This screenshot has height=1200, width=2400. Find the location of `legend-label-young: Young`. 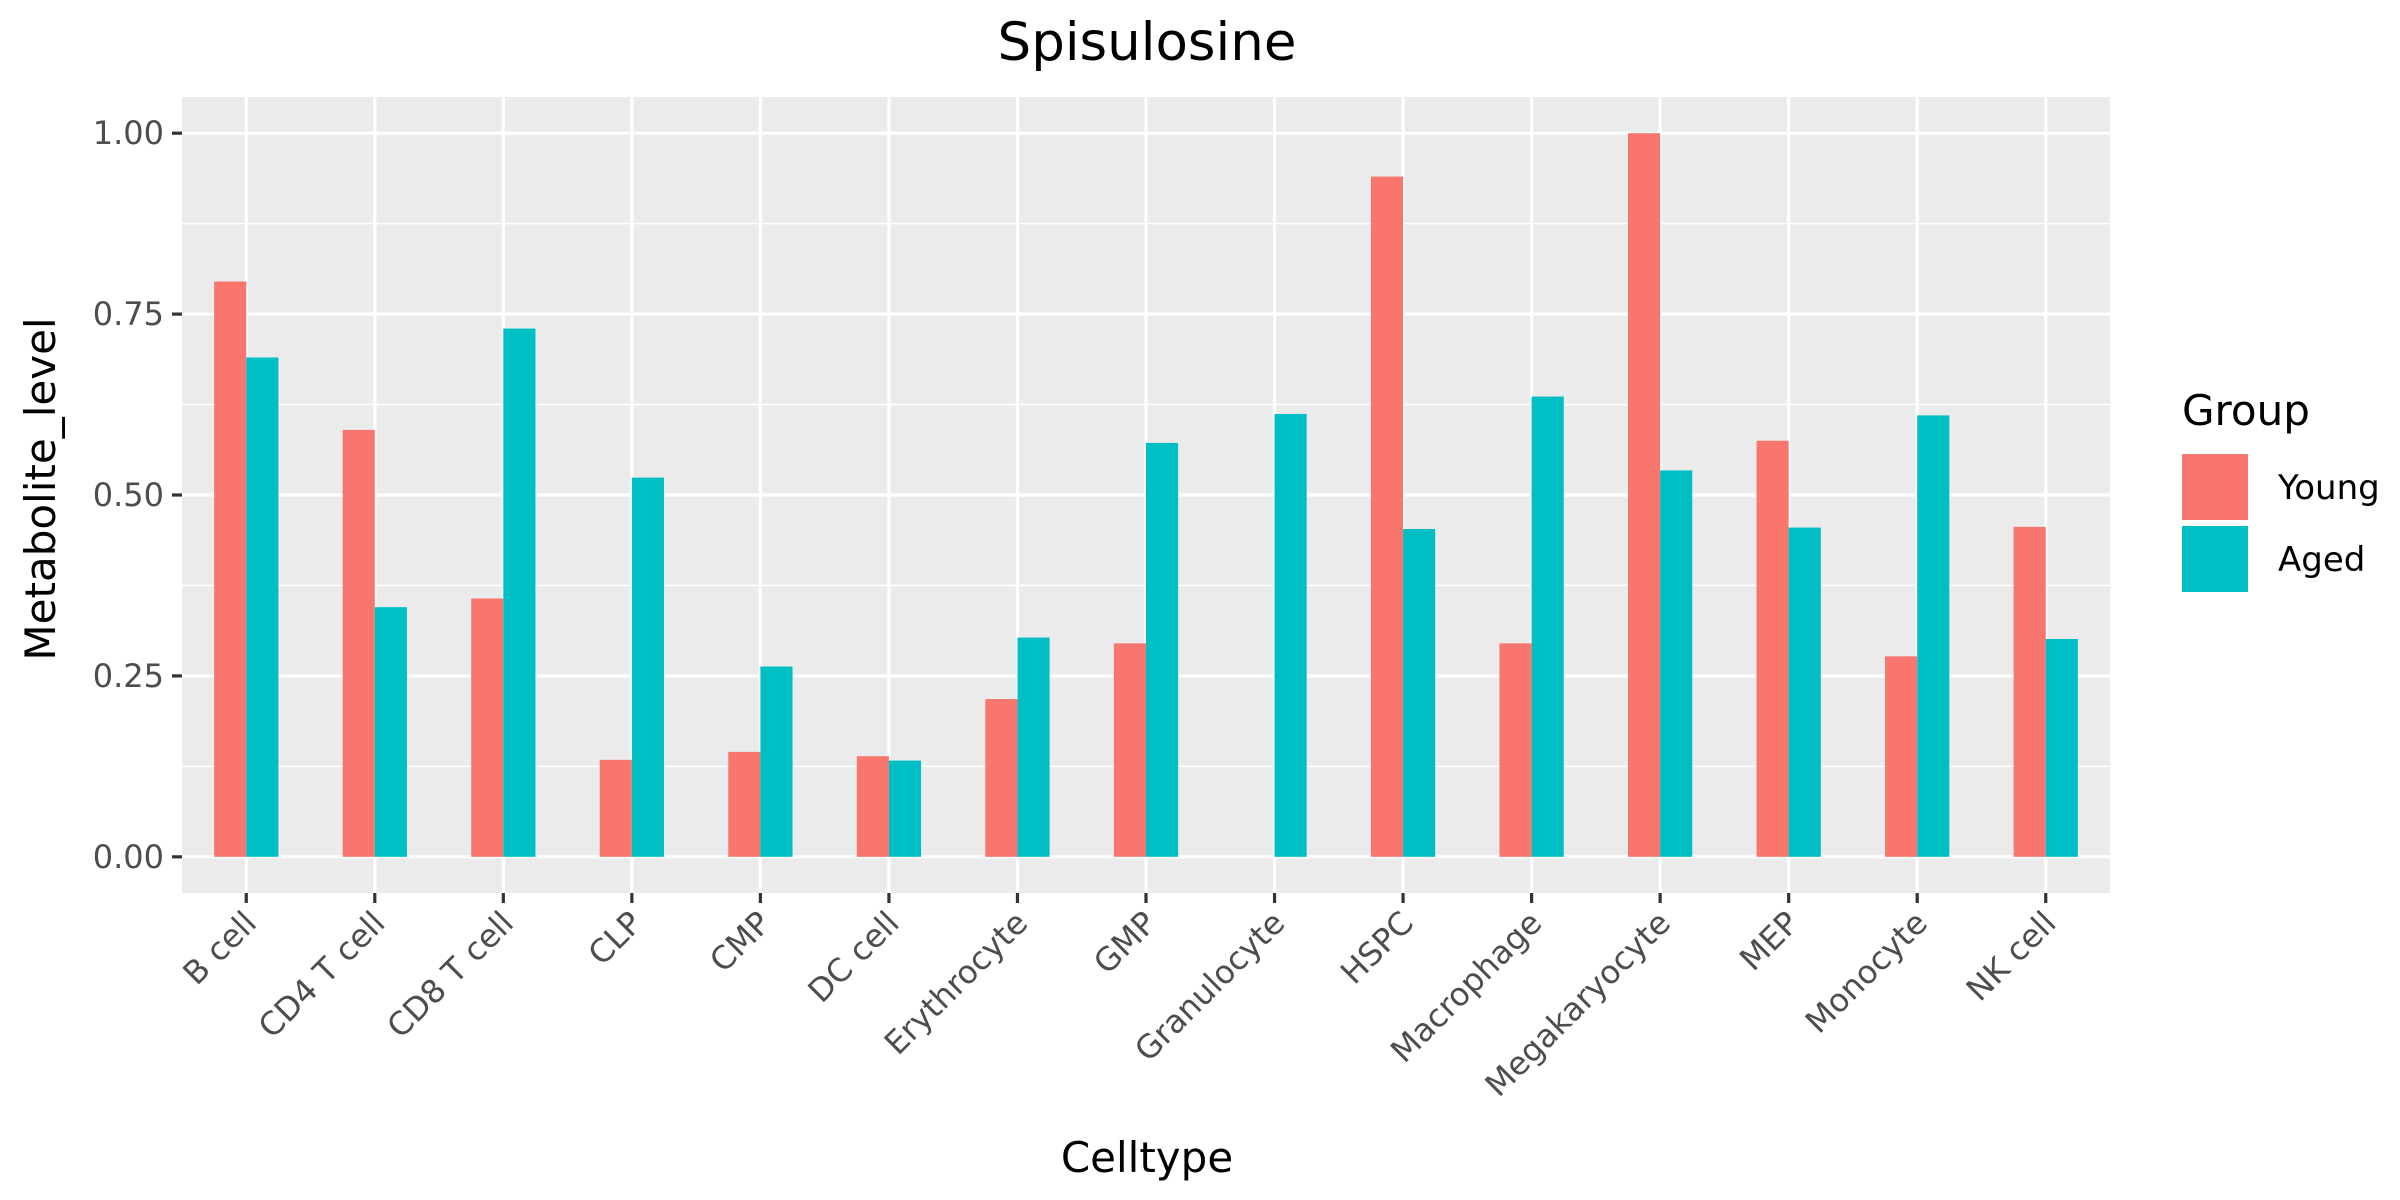

legend-label-young: Young is located at coordinates (2328, 488).